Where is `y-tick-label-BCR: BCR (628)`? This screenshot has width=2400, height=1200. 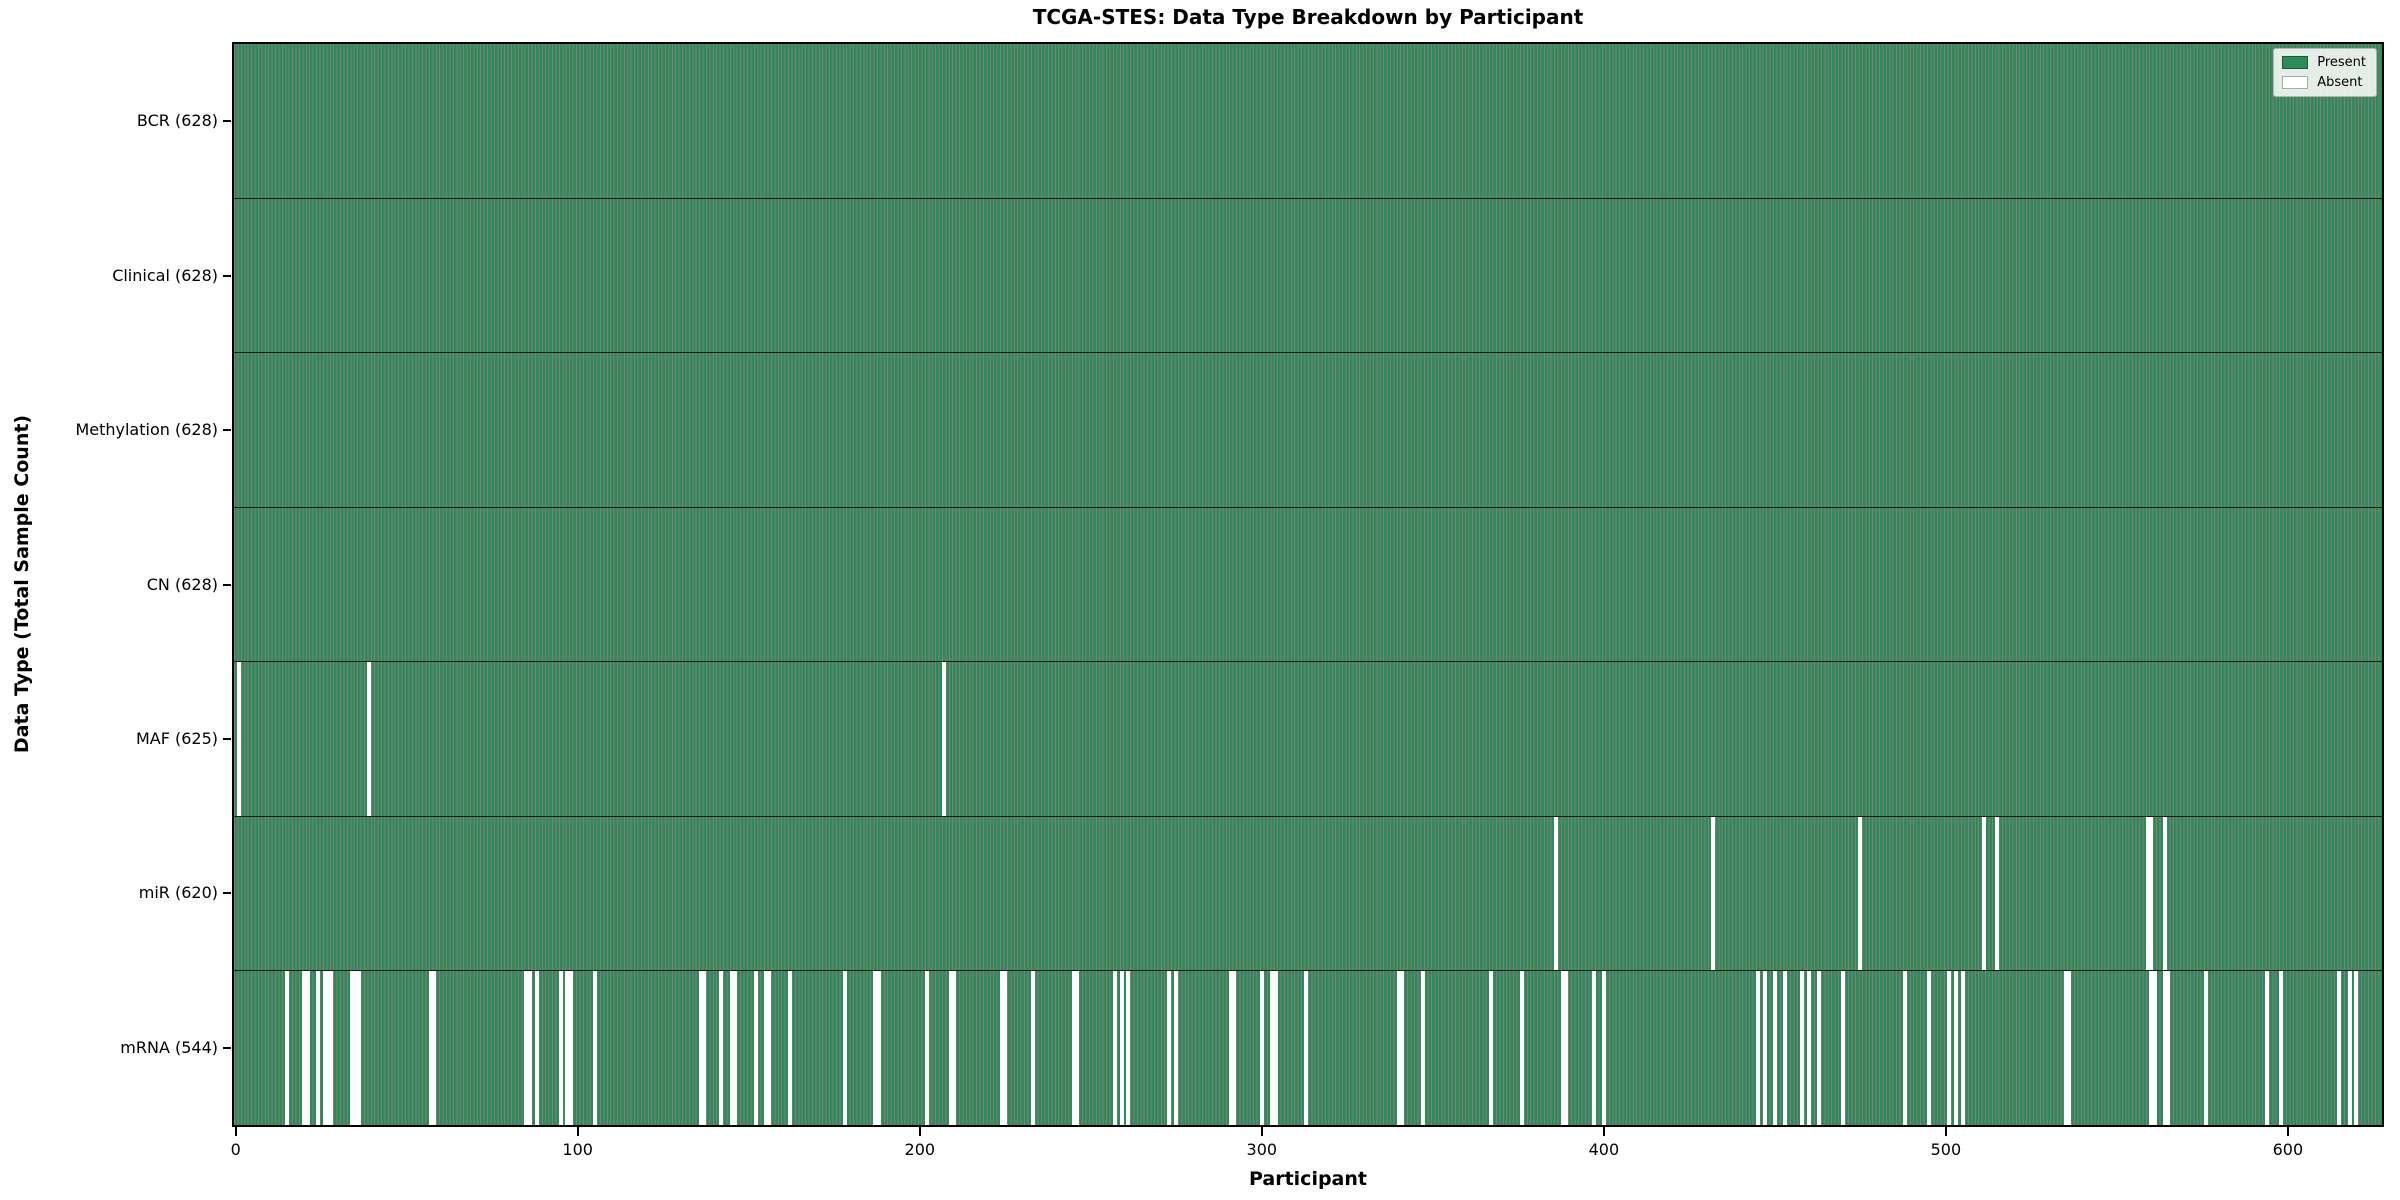 y-tick-label-BCR: BCR (628) is located at coordinates (177, 121).